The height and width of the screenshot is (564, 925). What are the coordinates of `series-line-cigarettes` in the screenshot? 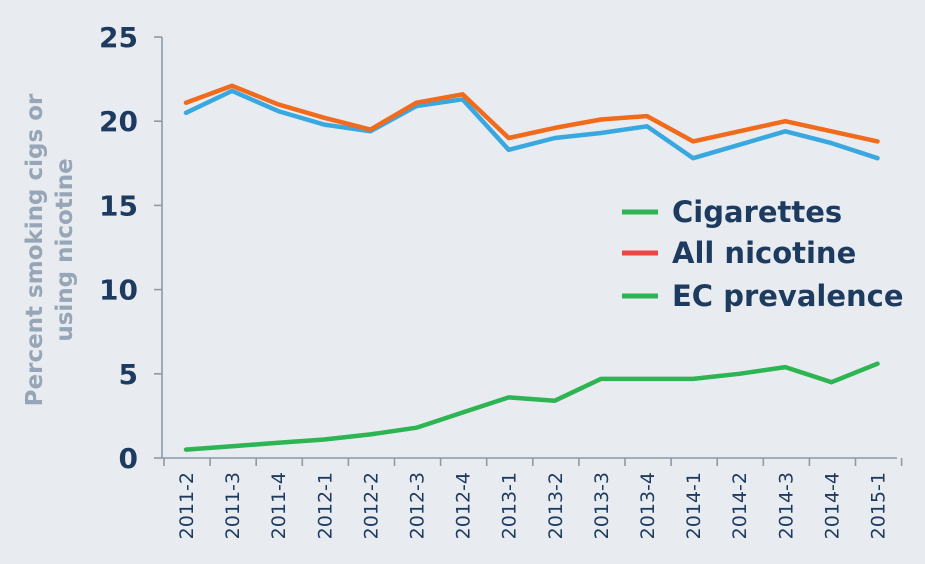 It's located at (531, 124).